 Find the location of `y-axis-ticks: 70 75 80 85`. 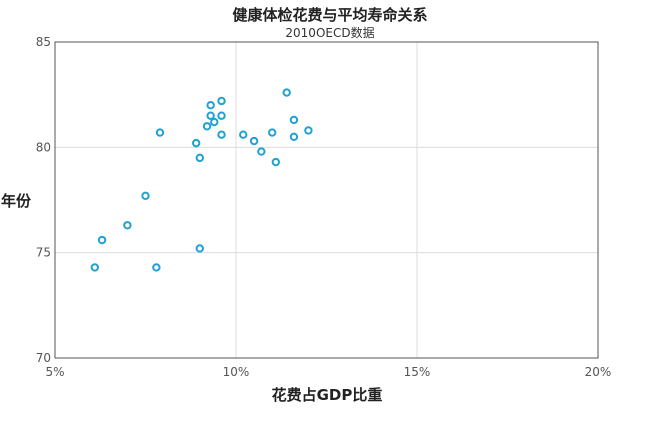

y-axis-ticks: 70 75 80 85 is located at coordinates (43, 200).